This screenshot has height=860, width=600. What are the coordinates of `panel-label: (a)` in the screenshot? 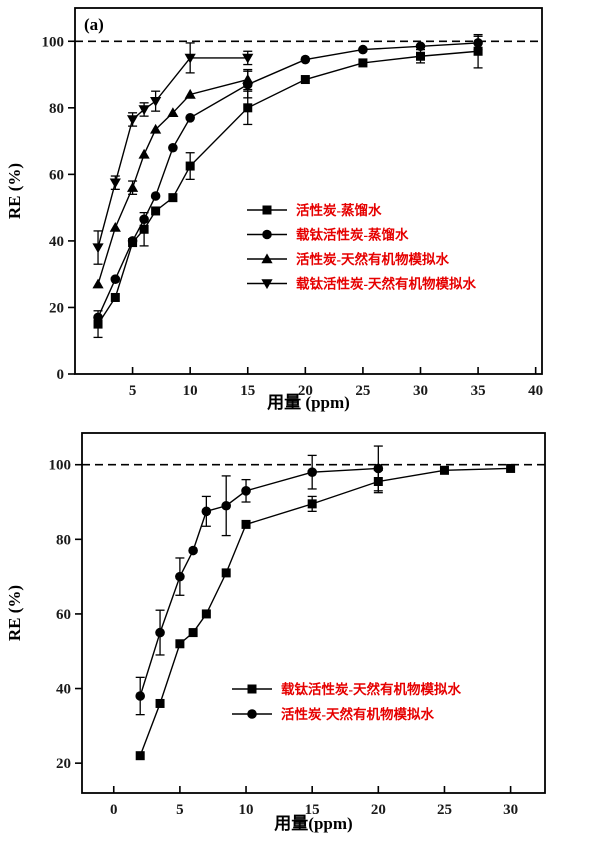 It's located at (94, 24).